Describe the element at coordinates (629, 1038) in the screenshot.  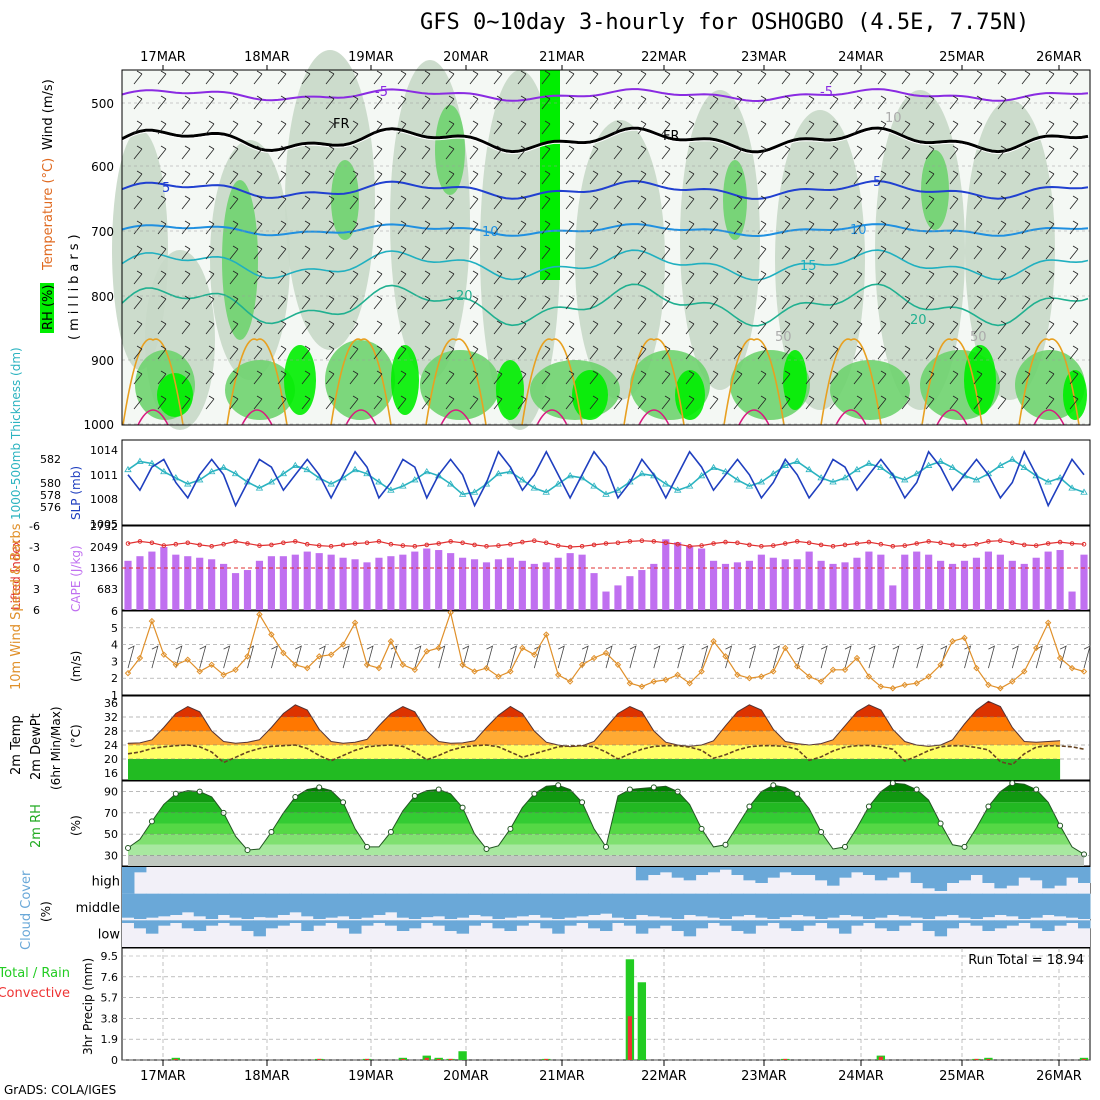
I see `precip-convective-bar` at that location.